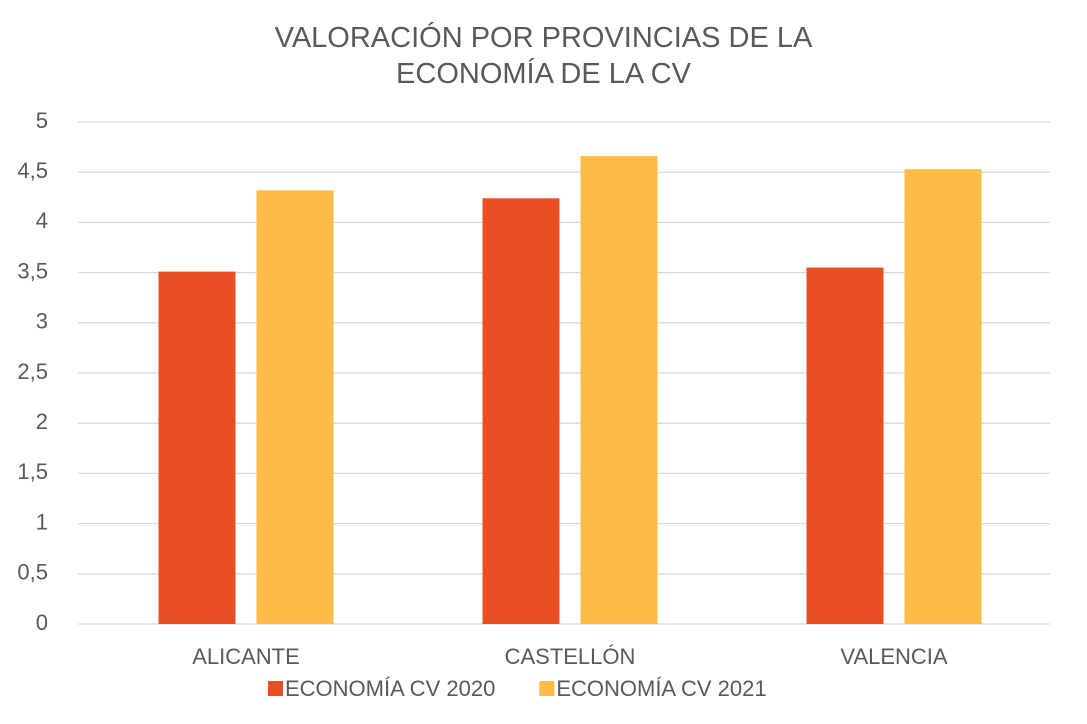 This screenshot has width=1087, height=724. What do you see at coordinates (570, 656) in the screenshot?
I see `x-tick-label: CASTELLÓN` at bounding box center [570, 656].